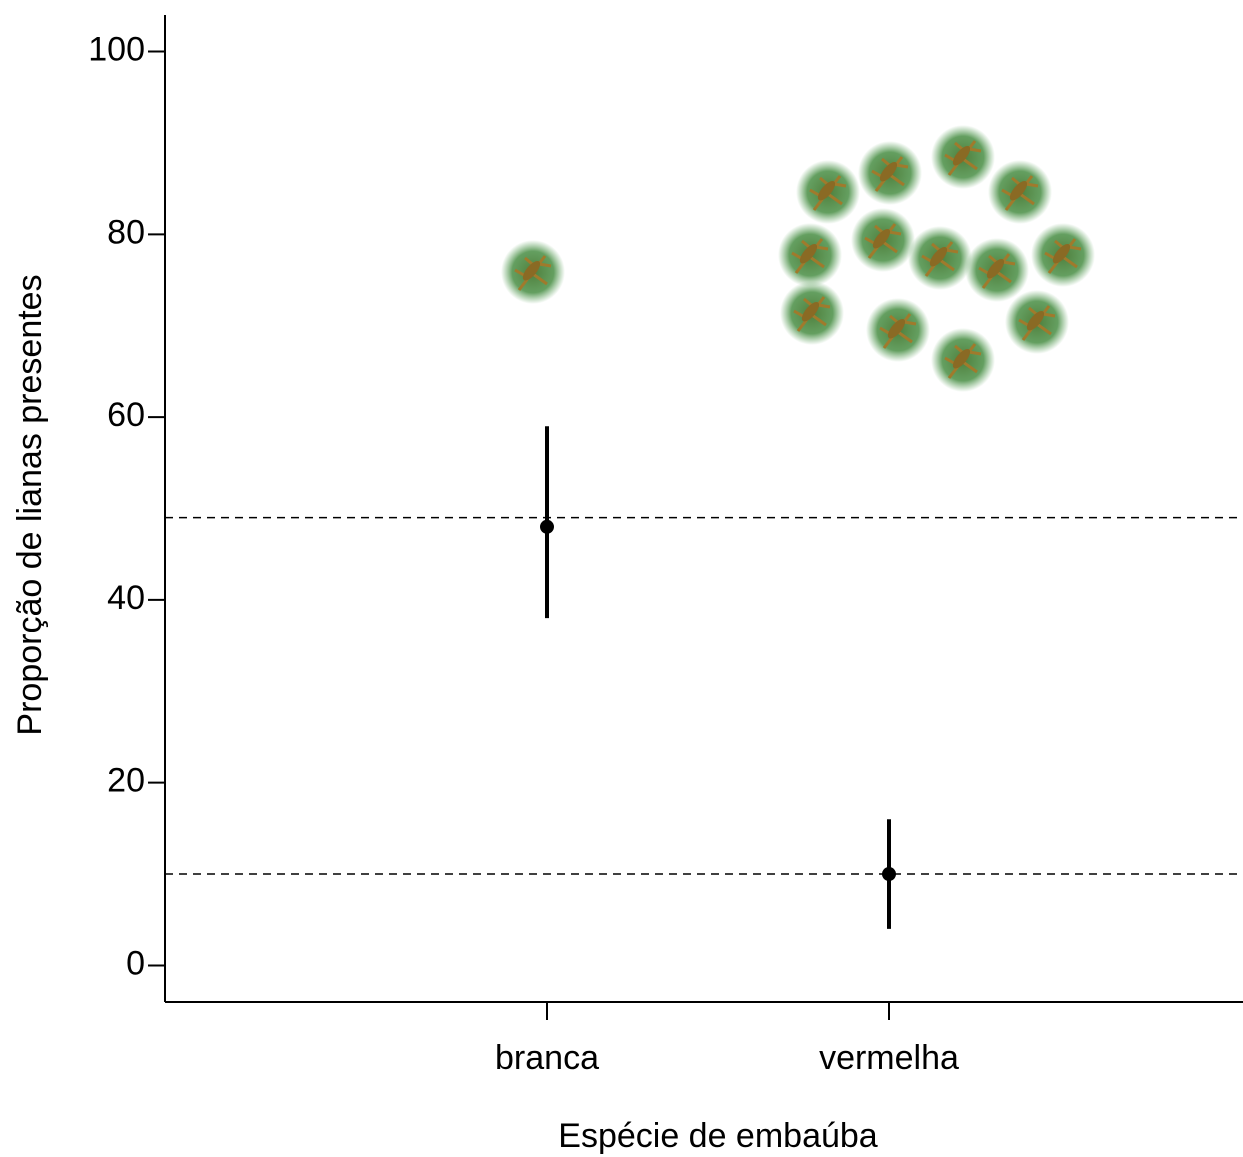 This screenshot has width=1243, height=1157. What do you see at coordinates (126, 781) in the screenshot?
I see `y-tick-label: 20` at bounding box center [126, 781].